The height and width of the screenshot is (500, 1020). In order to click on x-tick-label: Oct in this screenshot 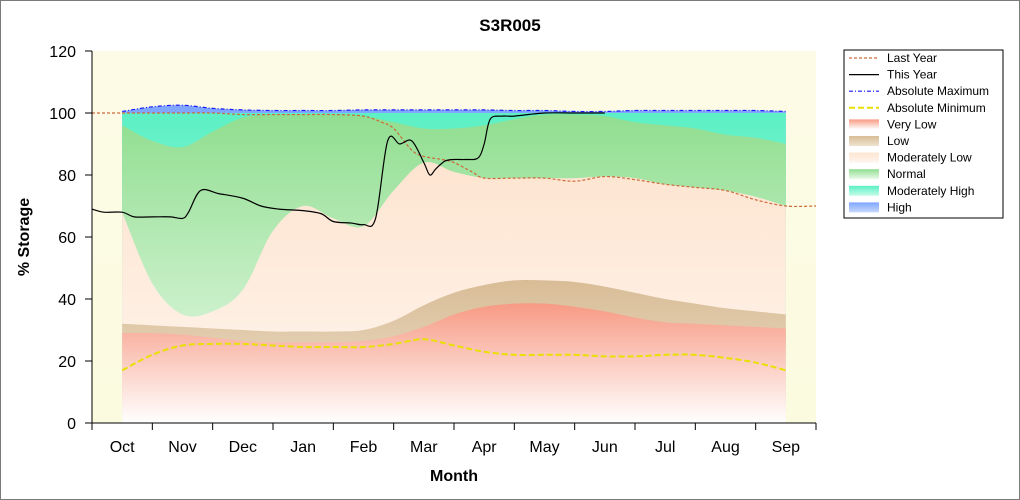, I will do `click(122, 447)`.